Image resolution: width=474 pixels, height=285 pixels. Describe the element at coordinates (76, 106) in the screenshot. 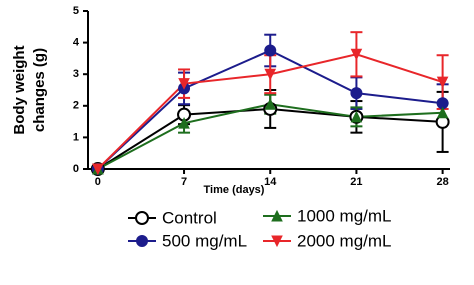

I see `y-tick-label: 2` at that location.